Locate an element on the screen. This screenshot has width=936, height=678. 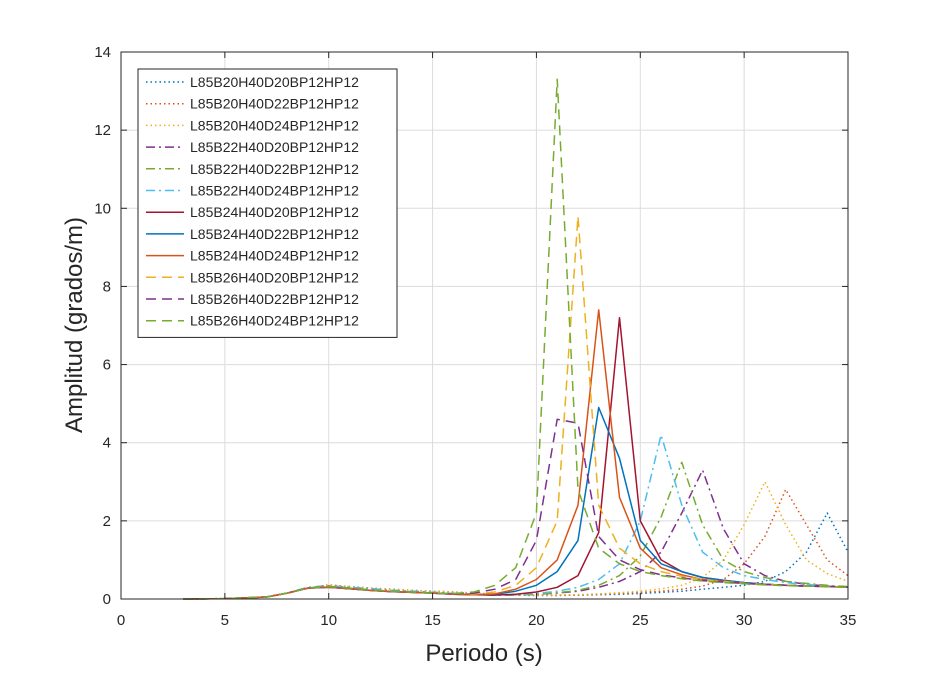
y-axis-label: Amplitud (grados/m) is located at coordinates (74, 325).